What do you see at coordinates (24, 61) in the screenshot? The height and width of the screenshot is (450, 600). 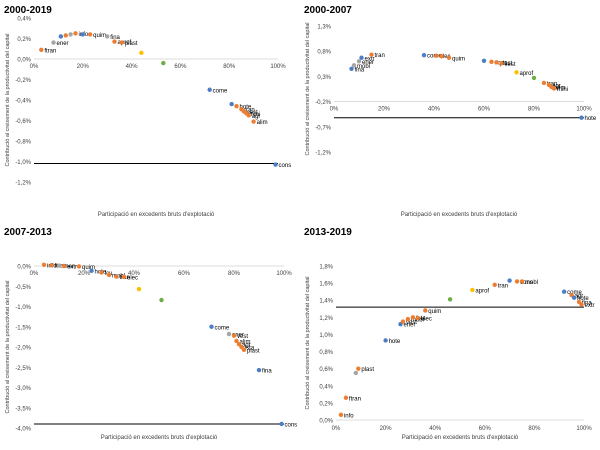 I see `y-tick-label: 0,0%` at bounding box center [24, 61].